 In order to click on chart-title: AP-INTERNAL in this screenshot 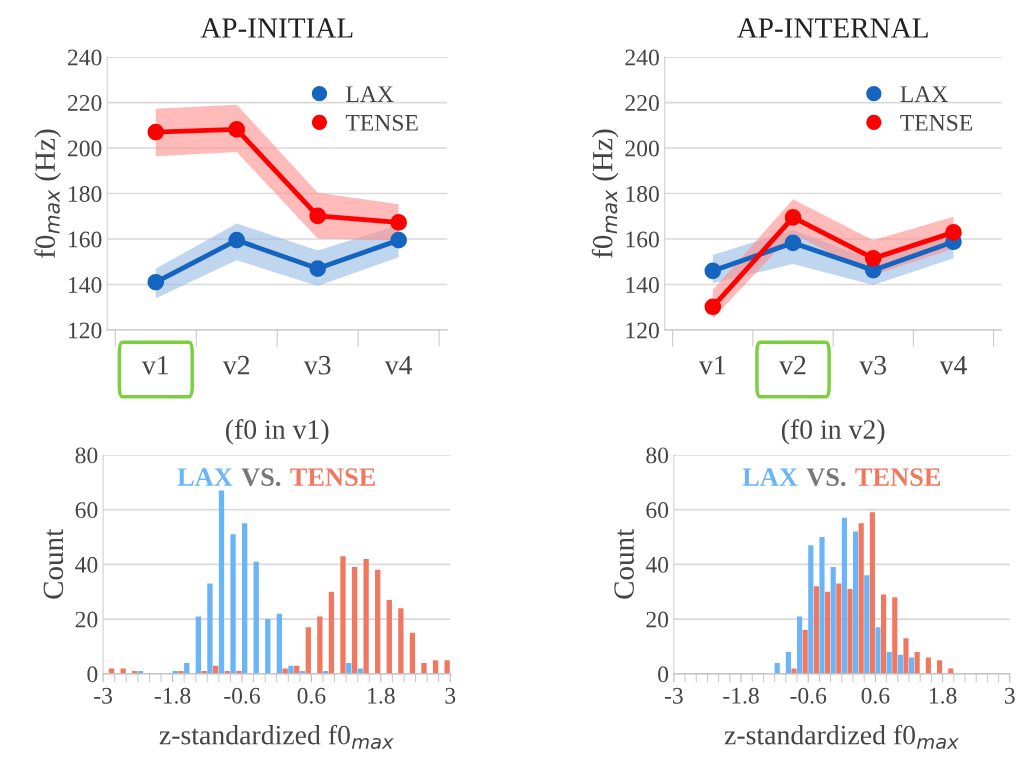, I will do `click(832, 28)`.